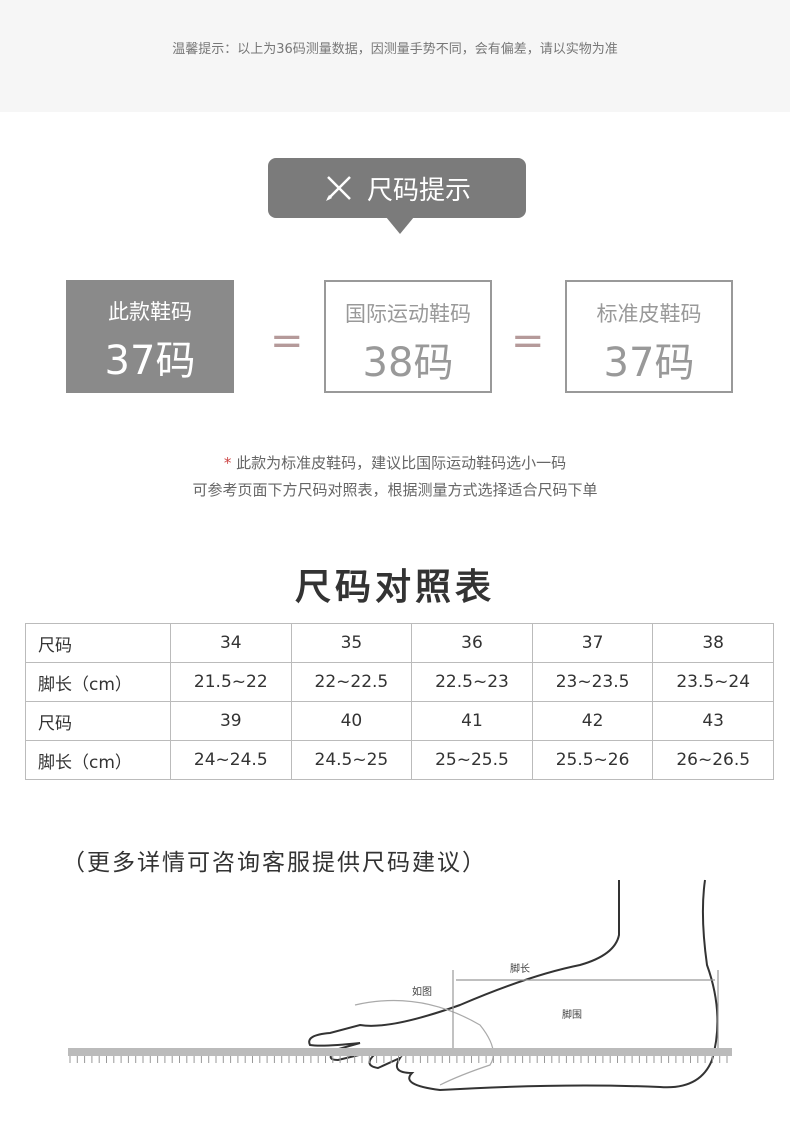 This screenshot has width=790, height=1139. I want to click on cell: 25.5~26, so click(592, 760).